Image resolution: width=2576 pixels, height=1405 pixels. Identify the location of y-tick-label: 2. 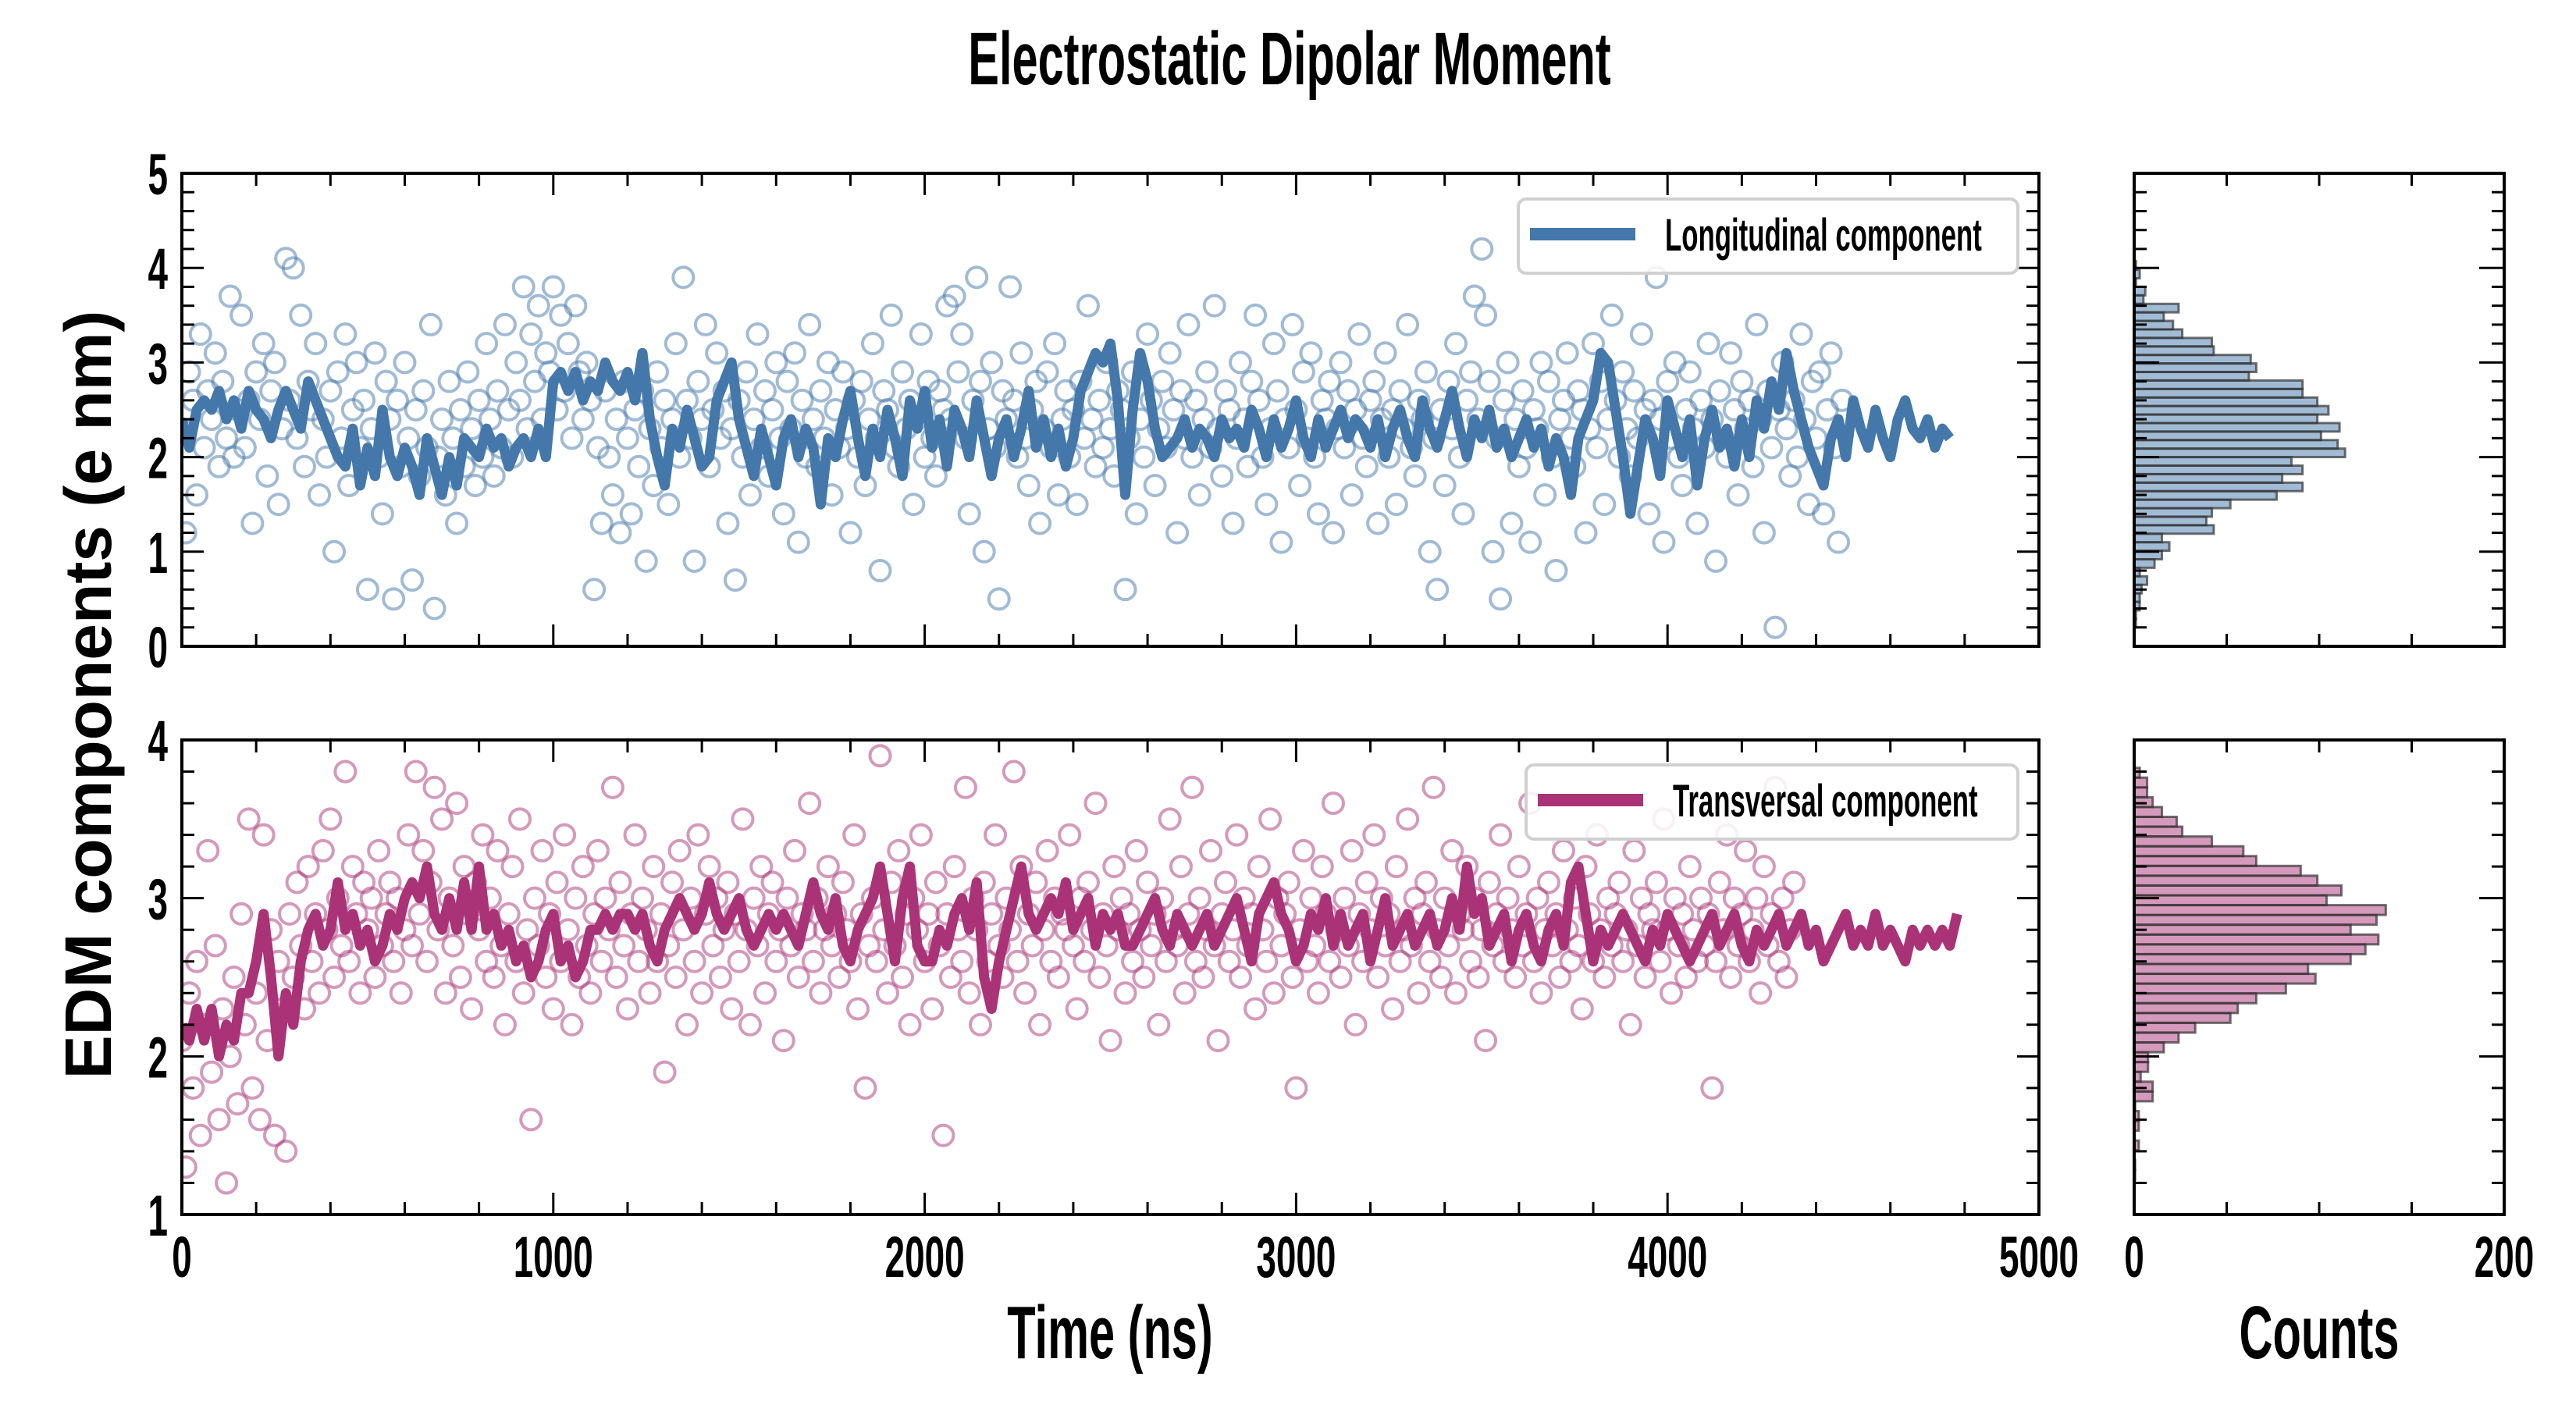
(158, 1058).